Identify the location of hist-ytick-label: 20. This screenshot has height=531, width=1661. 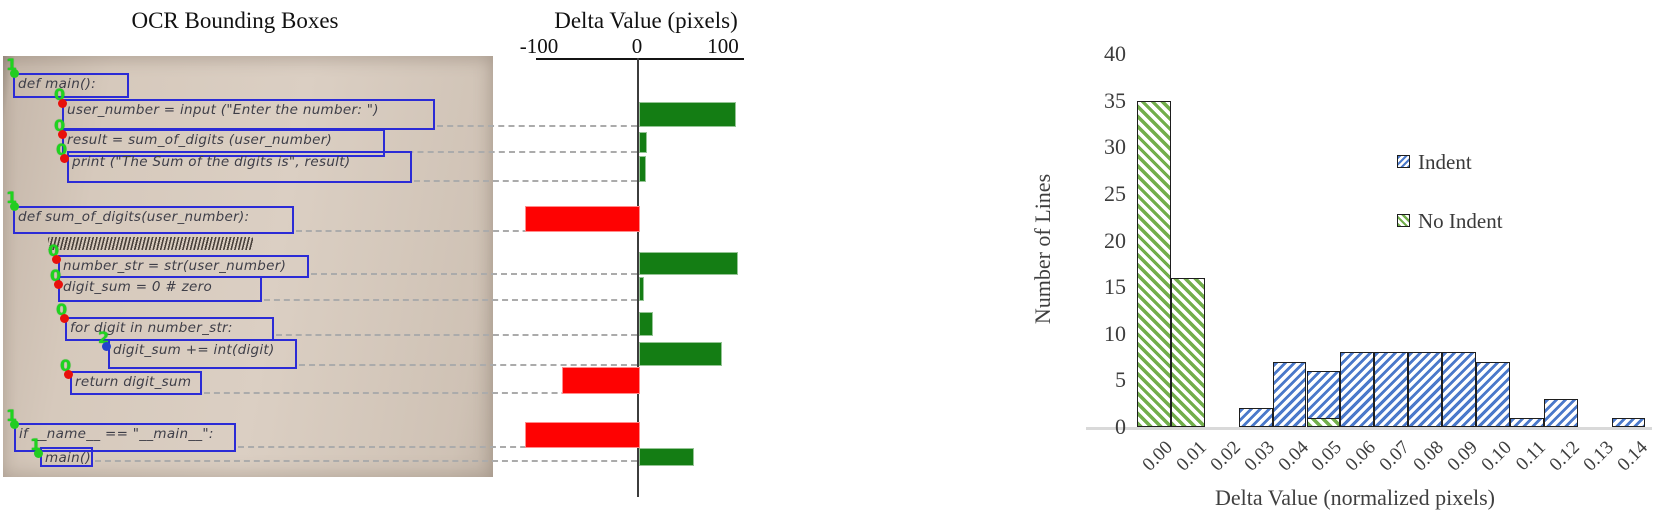
(1115, 240).